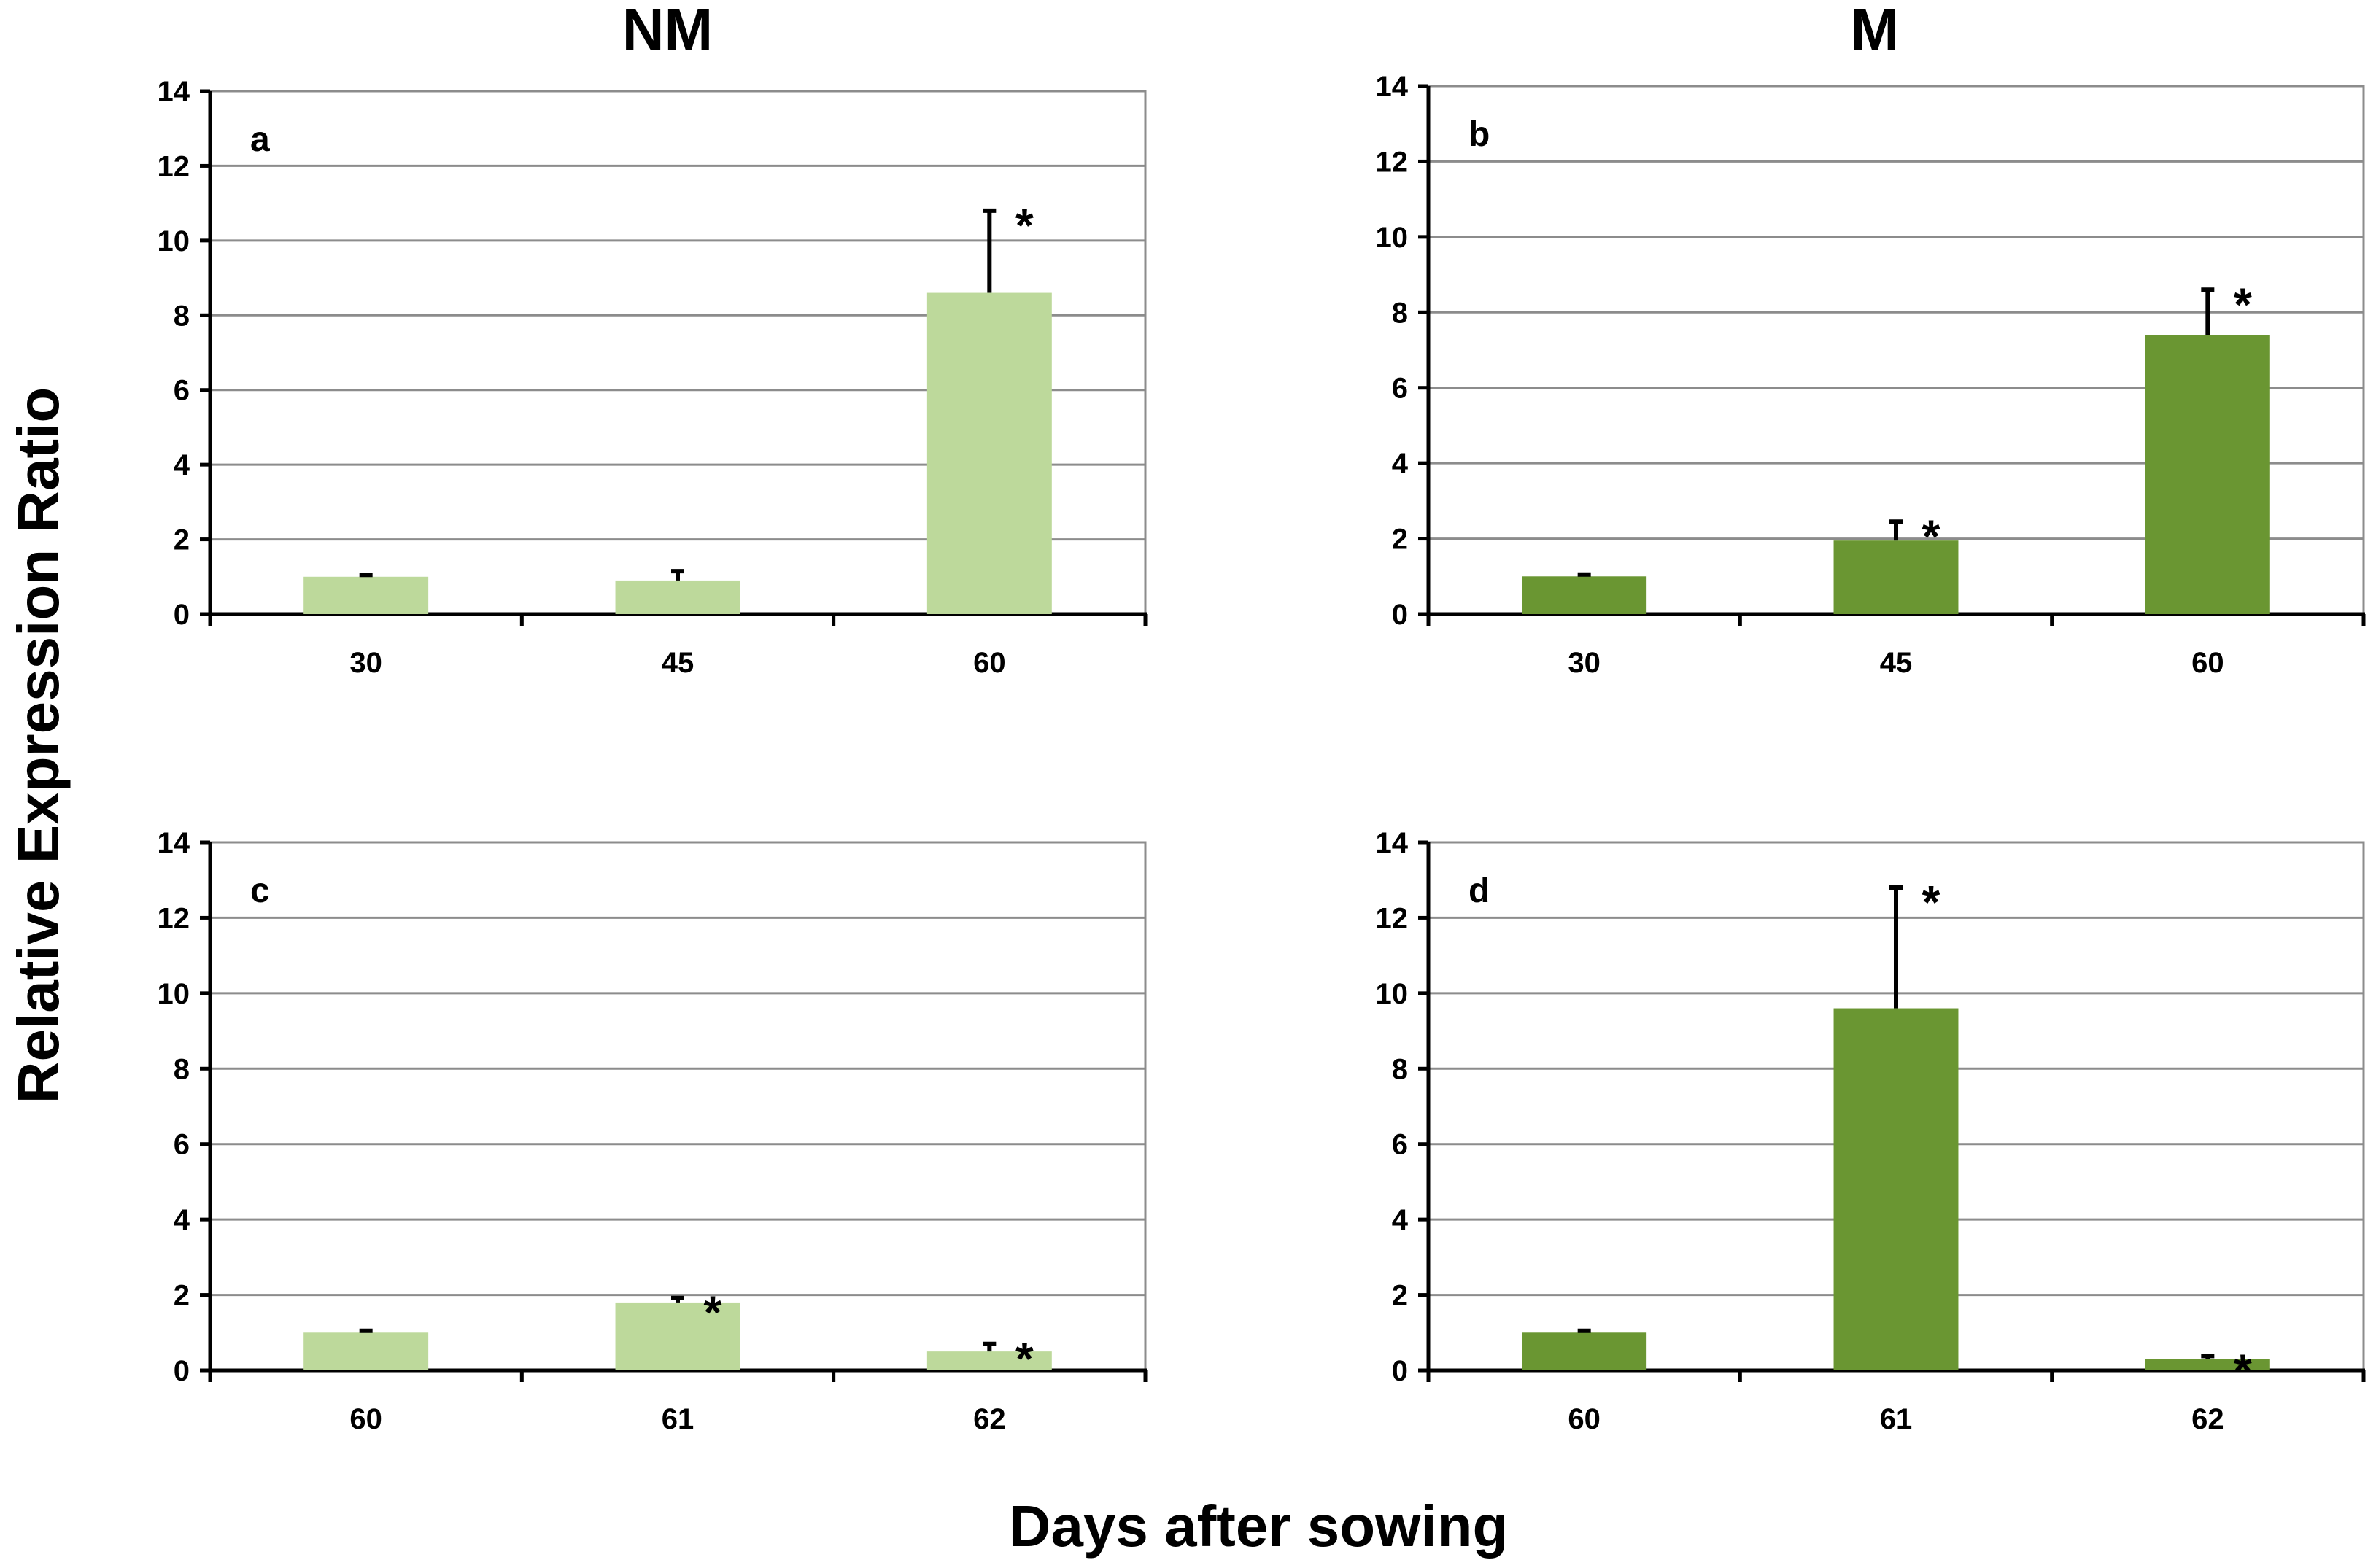 This screenshot has height=1568, width=2376. Describe the element at coordinates (1259, 1526) in the screenshot. I see `x-axis-title: Days after sowing` at that location.